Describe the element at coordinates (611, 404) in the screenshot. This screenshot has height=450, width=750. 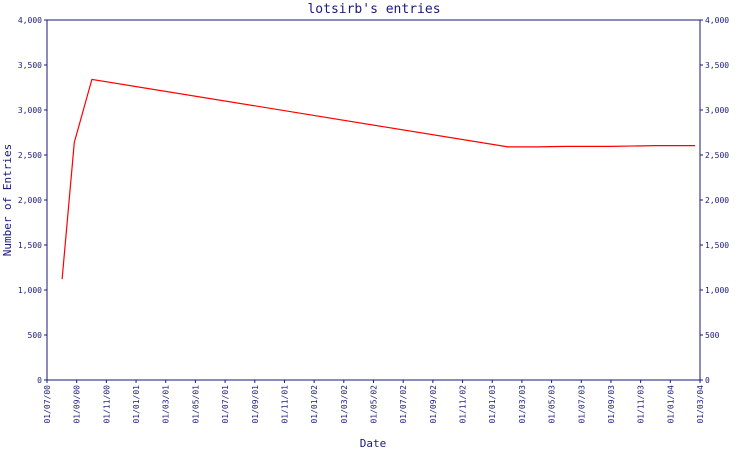
I see `x-tick-label: 01/09/03` at that location.